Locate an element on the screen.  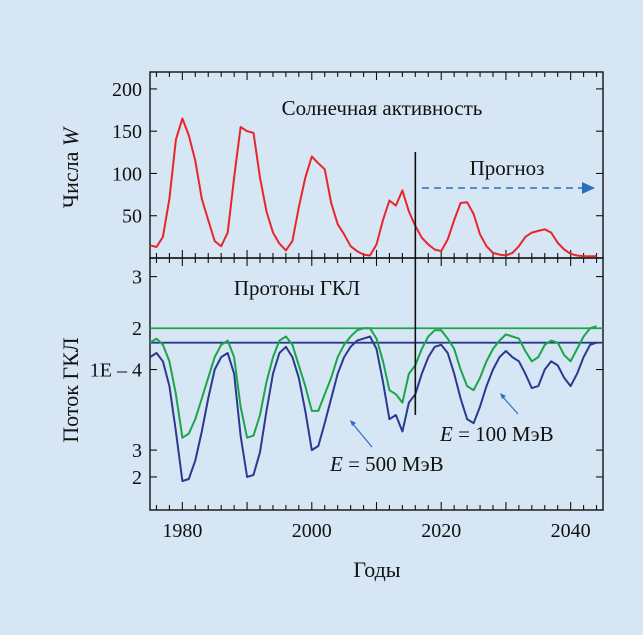
forecast-label: Прогноз is located at coordinates (507, 168).